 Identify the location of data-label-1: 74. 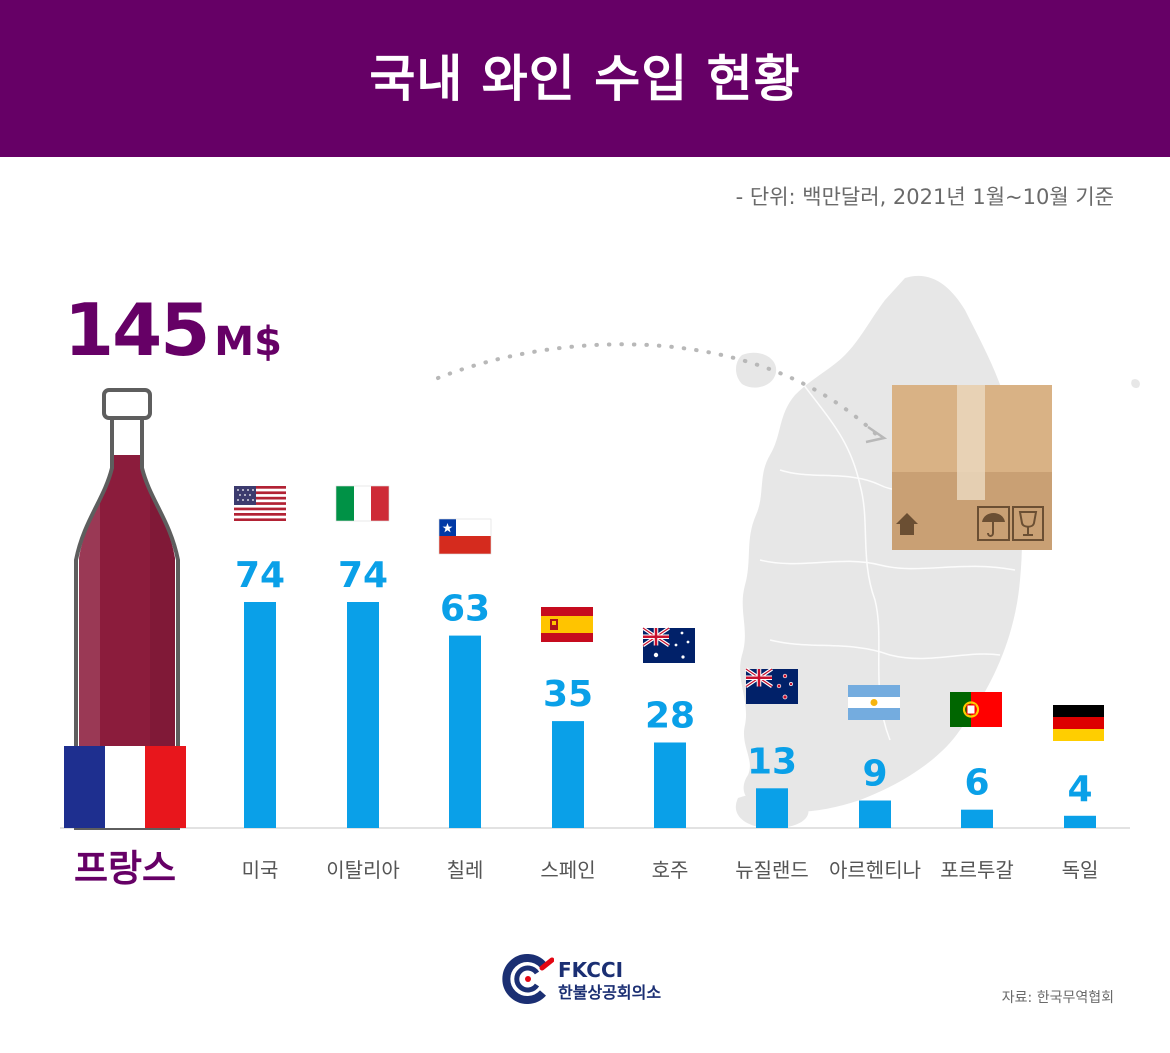
(260, 575).